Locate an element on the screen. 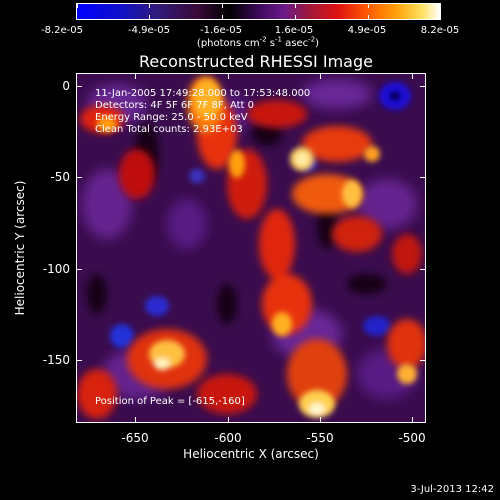  colorbar-tick-label: 8.2e-05 is located at coordinates (440, 30).